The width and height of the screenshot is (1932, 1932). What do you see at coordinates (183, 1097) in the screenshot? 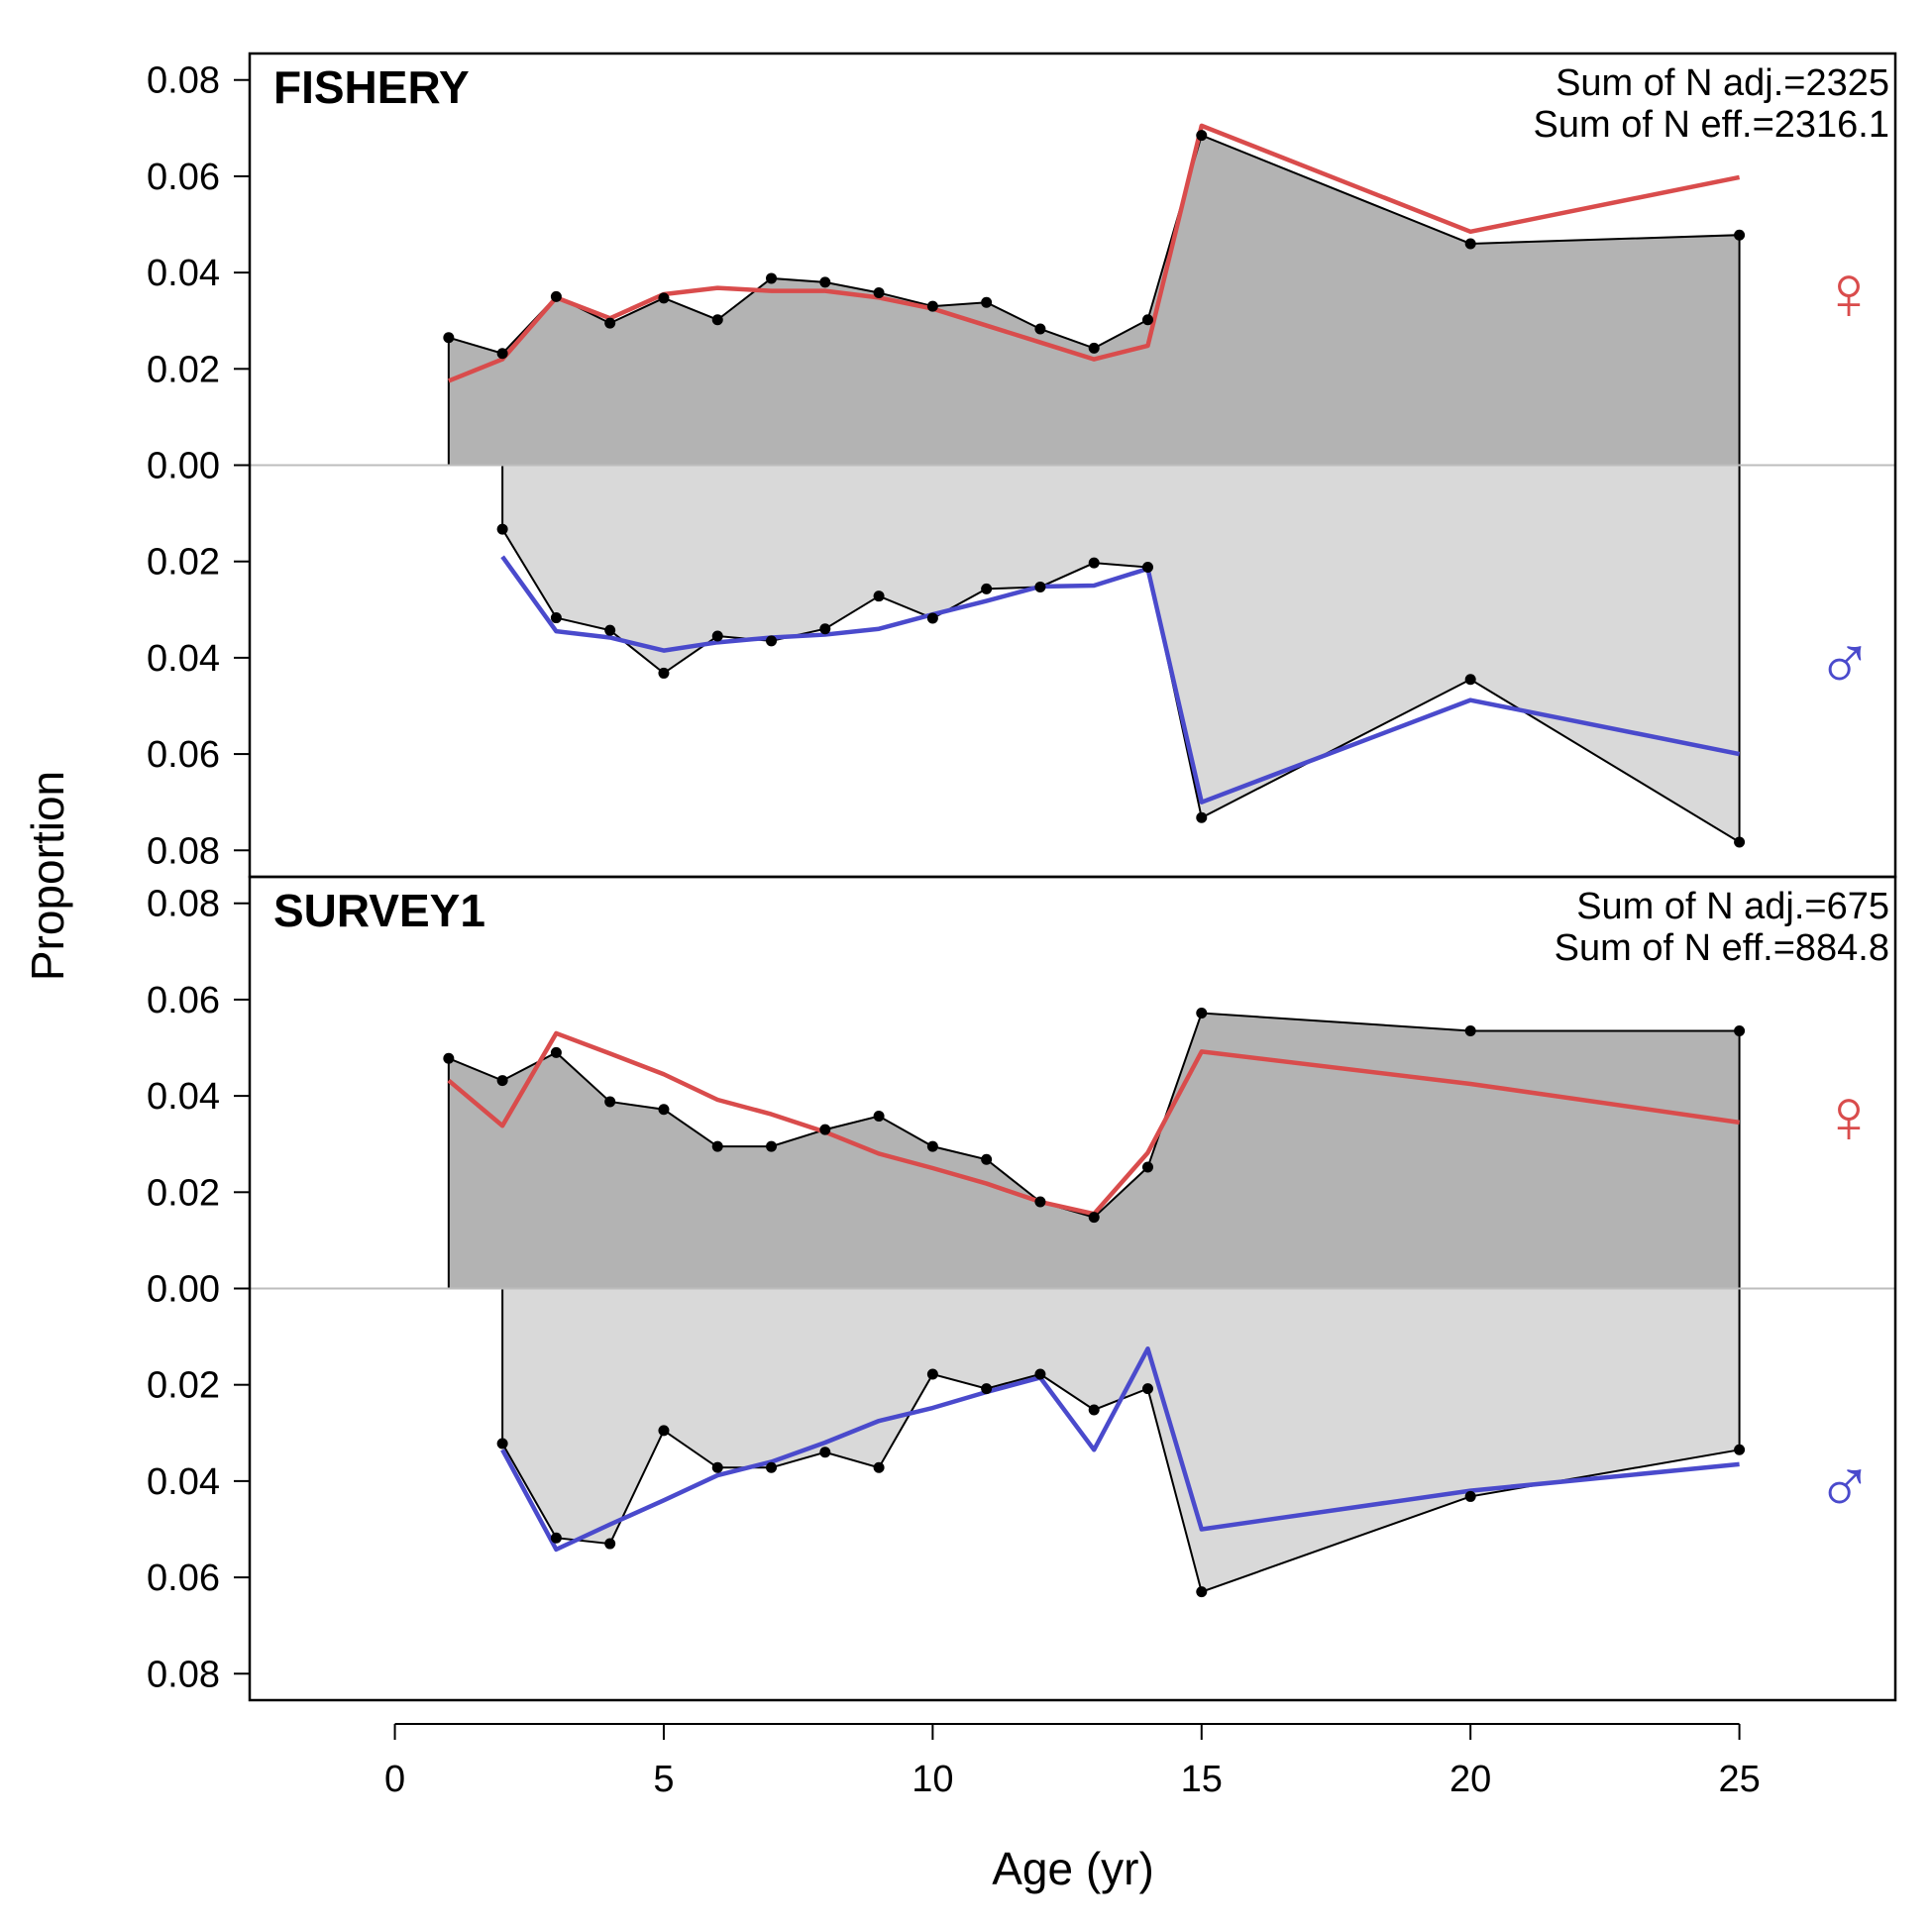
I see `y-tick-label-p1-6: 0.04` at bounding box center [183, 1097].